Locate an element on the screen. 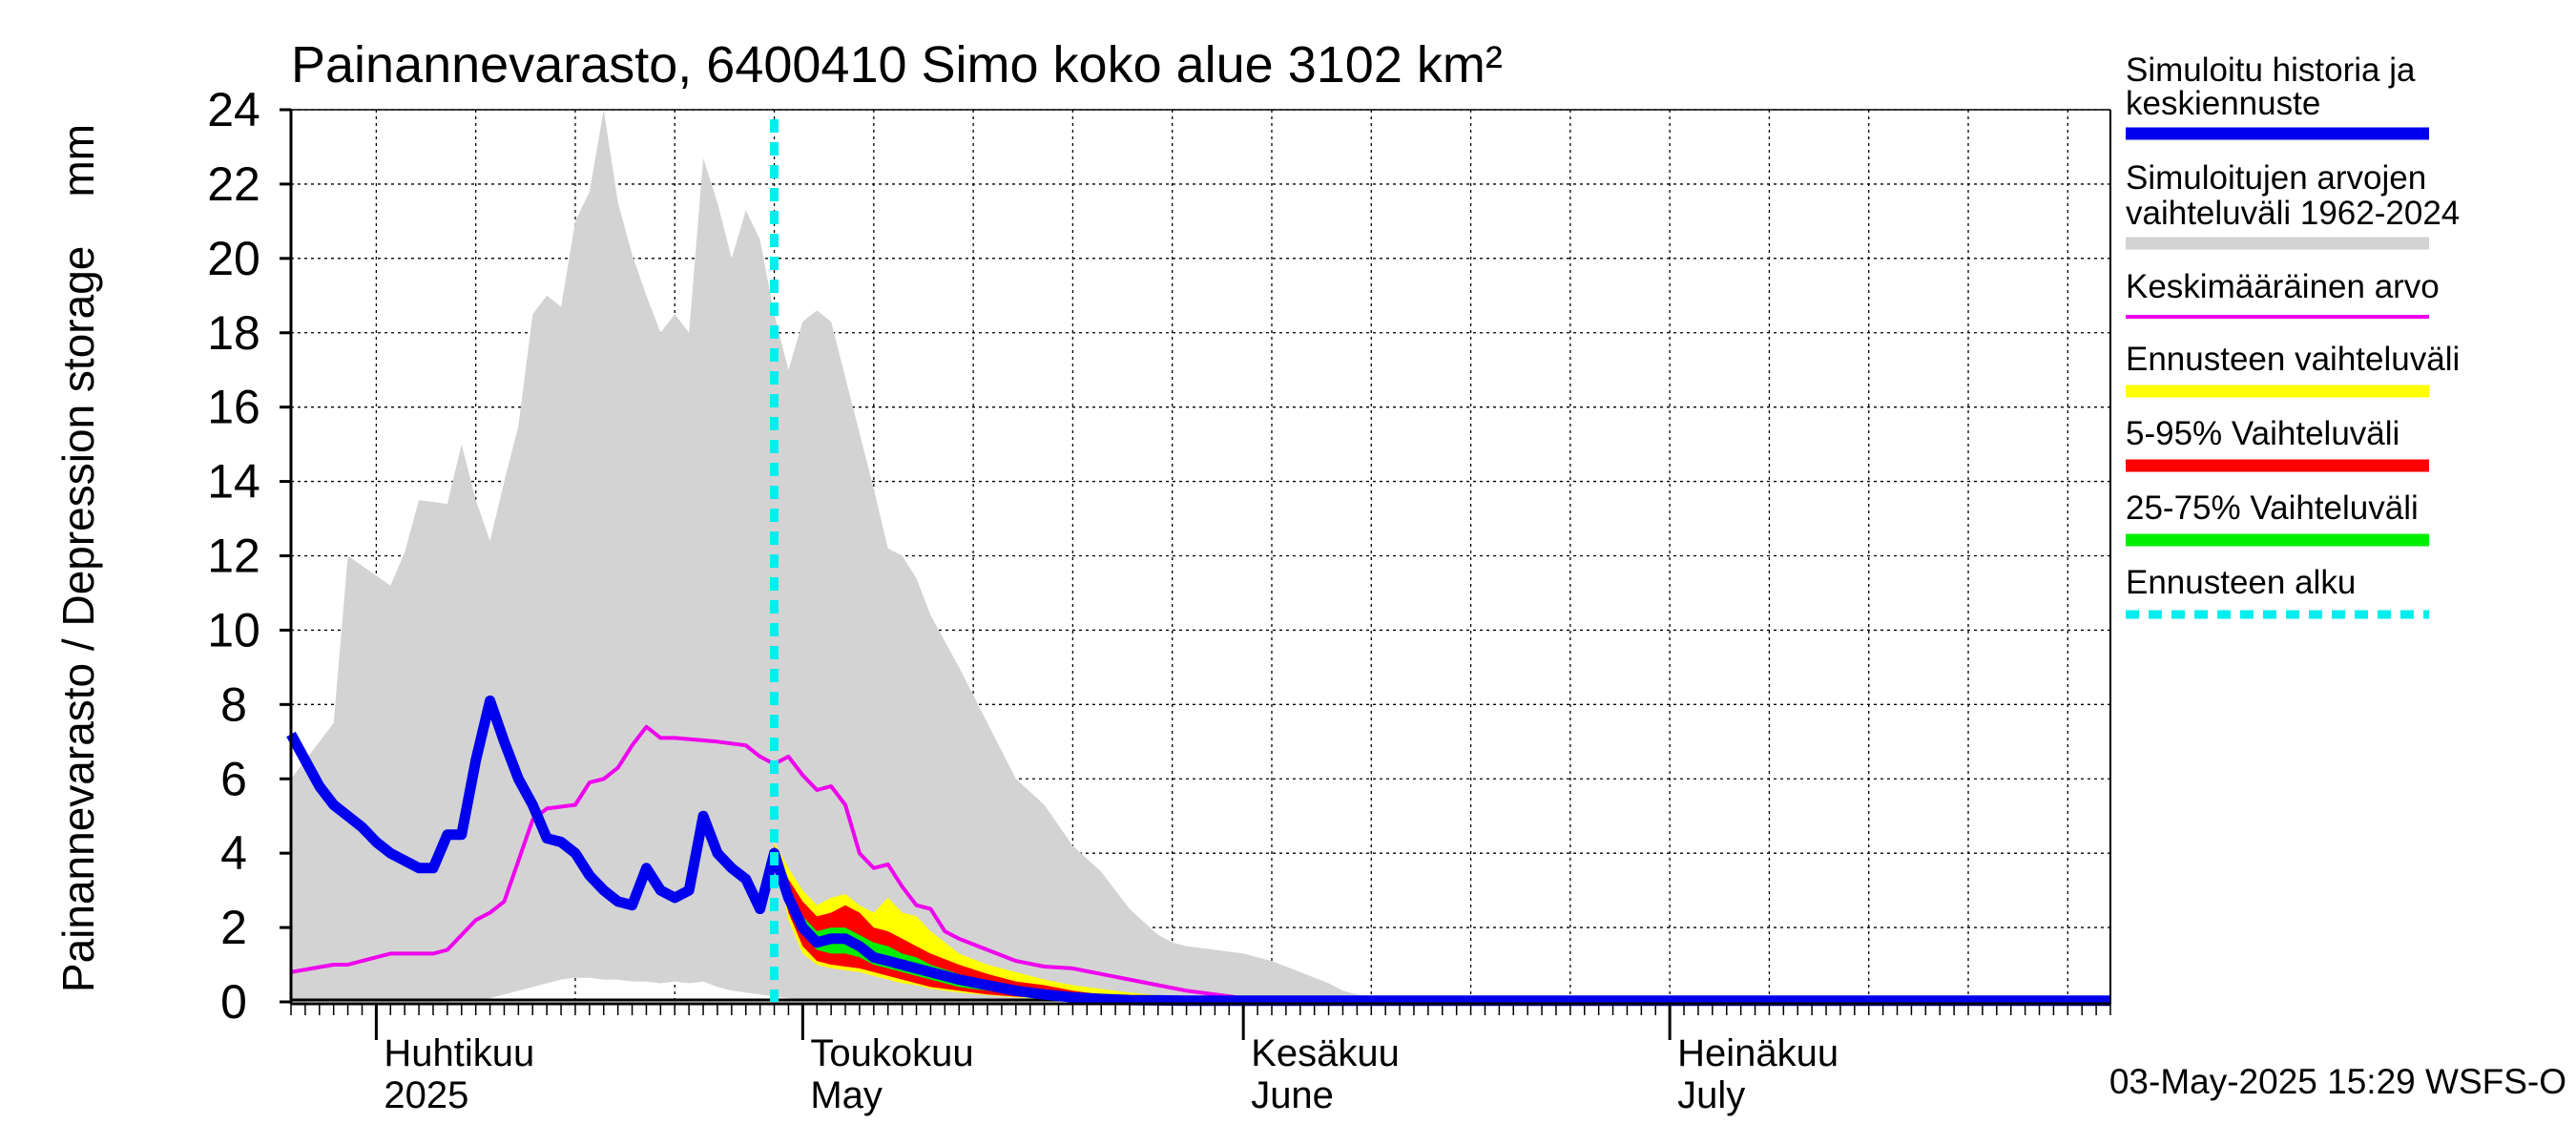  x-month-label: Toukokuu is located at coordinates (891, 1053).